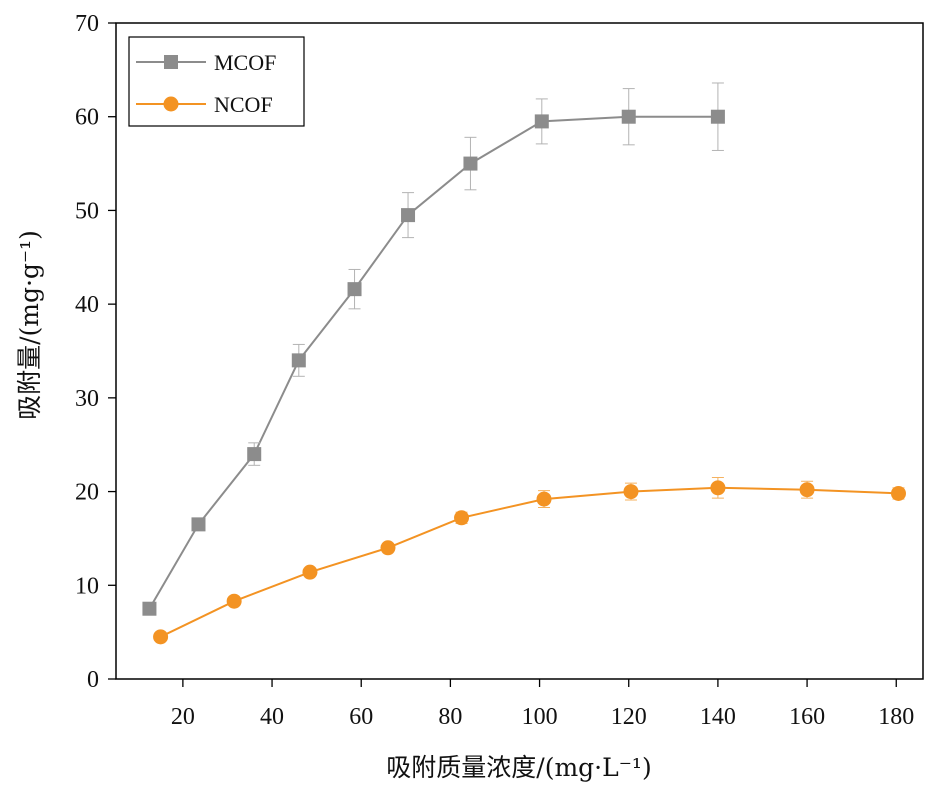 The height and width of the screenshot is (803, 945). What do you see at coordinates (87, 305) in the screenshot?
I see `y-tick-label: 40` at bounding box center [87, 305].